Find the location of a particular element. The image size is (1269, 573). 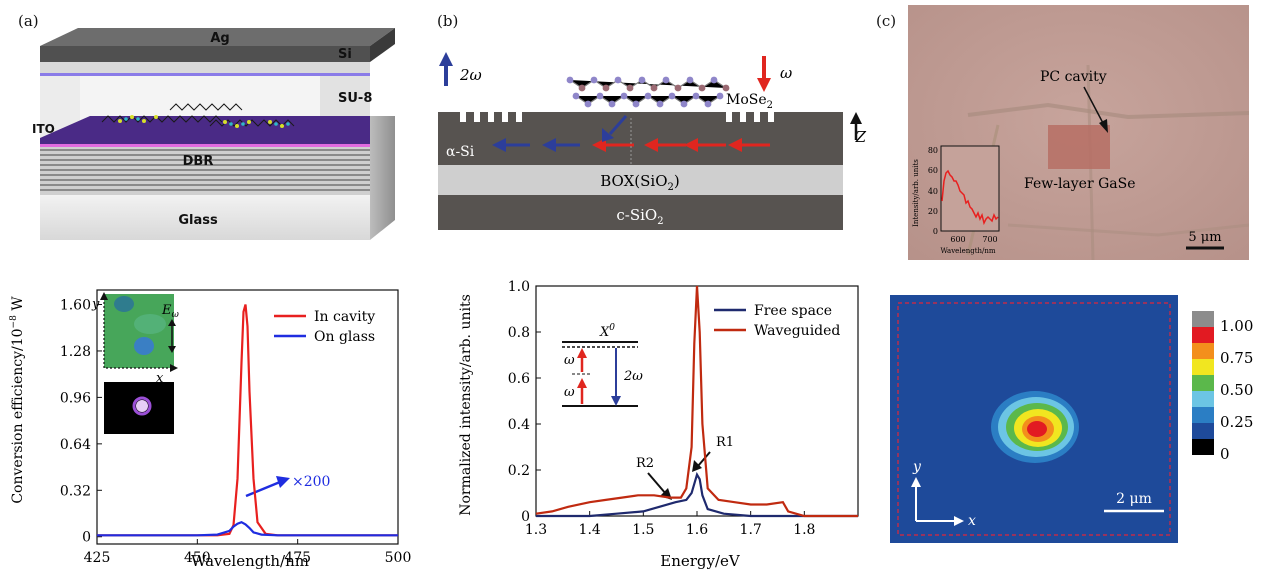

panel-a: (a) is located at coordinates (200, 125).